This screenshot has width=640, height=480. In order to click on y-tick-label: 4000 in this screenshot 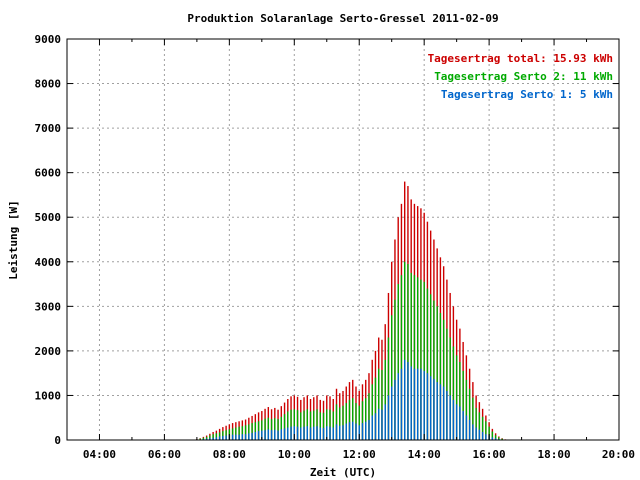, I will do `click(48, 262)`.